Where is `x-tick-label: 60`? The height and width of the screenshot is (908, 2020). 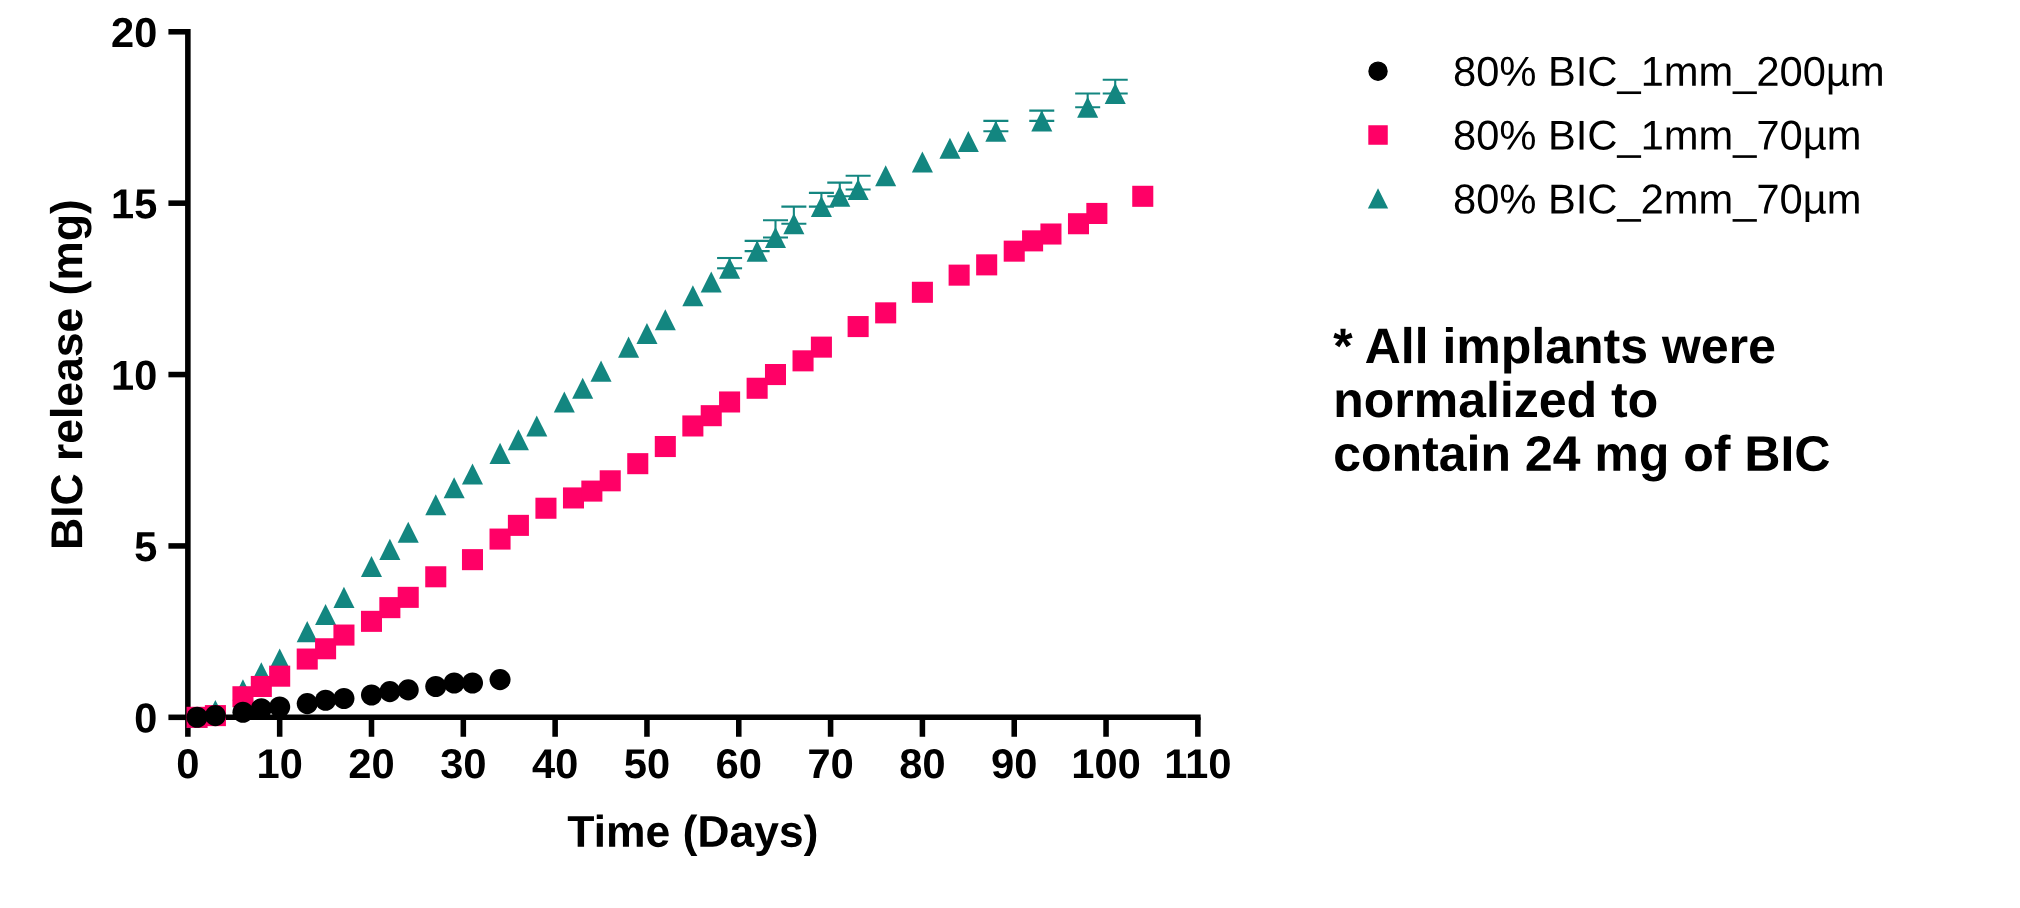 x-tick-label: 60 is located at coordinates (739, 763).